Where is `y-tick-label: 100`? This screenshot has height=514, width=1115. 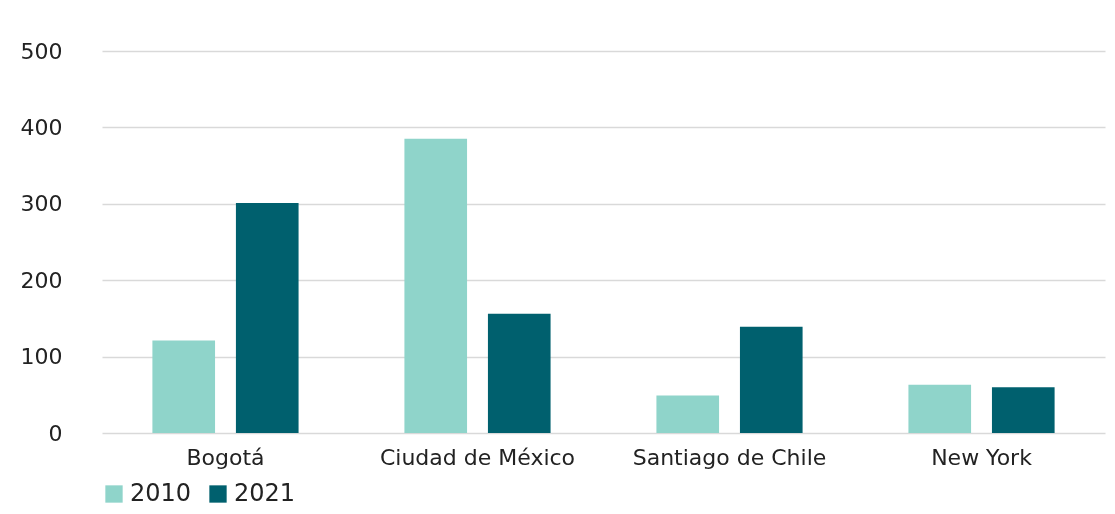
y-tick-label: 100 is located at coordinates (41, 357).